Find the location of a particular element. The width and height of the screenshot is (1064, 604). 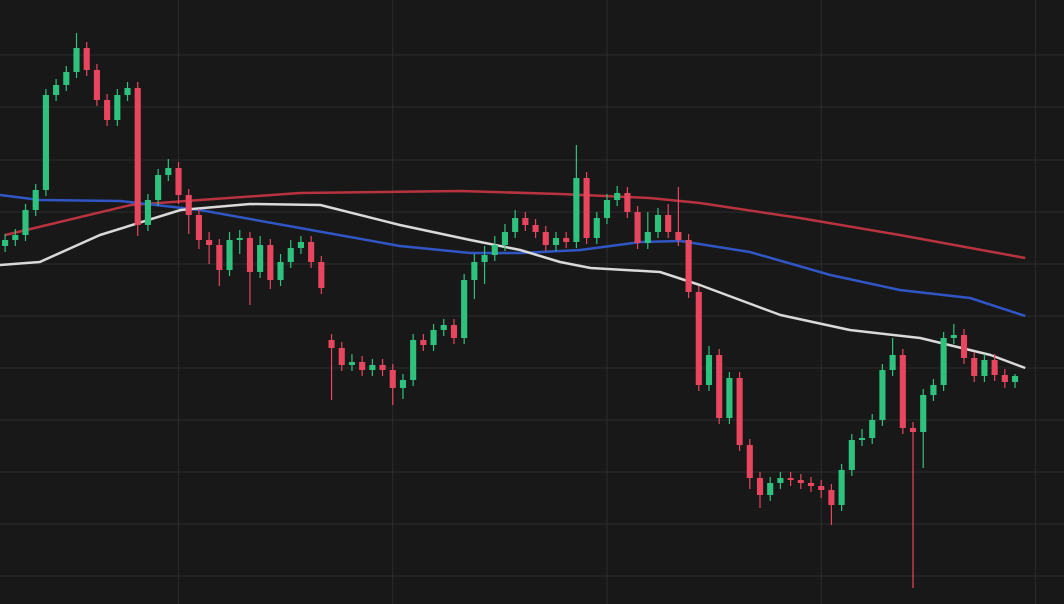

moving-average-line is located at coordinates (515, 224).